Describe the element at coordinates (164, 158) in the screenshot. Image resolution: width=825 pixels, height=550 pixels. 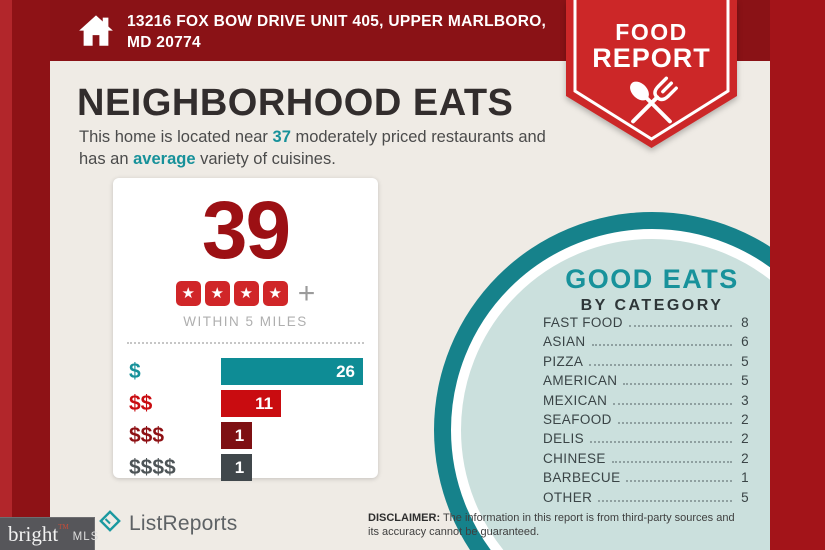
I see `variety-accent: average` at that location.